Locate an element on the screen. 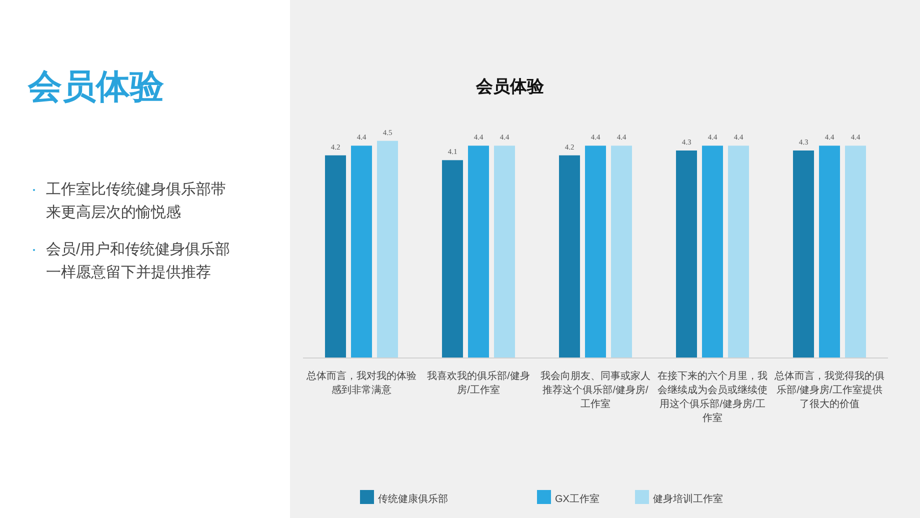 The image size is (920, 518). x-tick-label: 我喜欢我的俱乐部/健身房/工作室 is located at coordinates (478, 384).